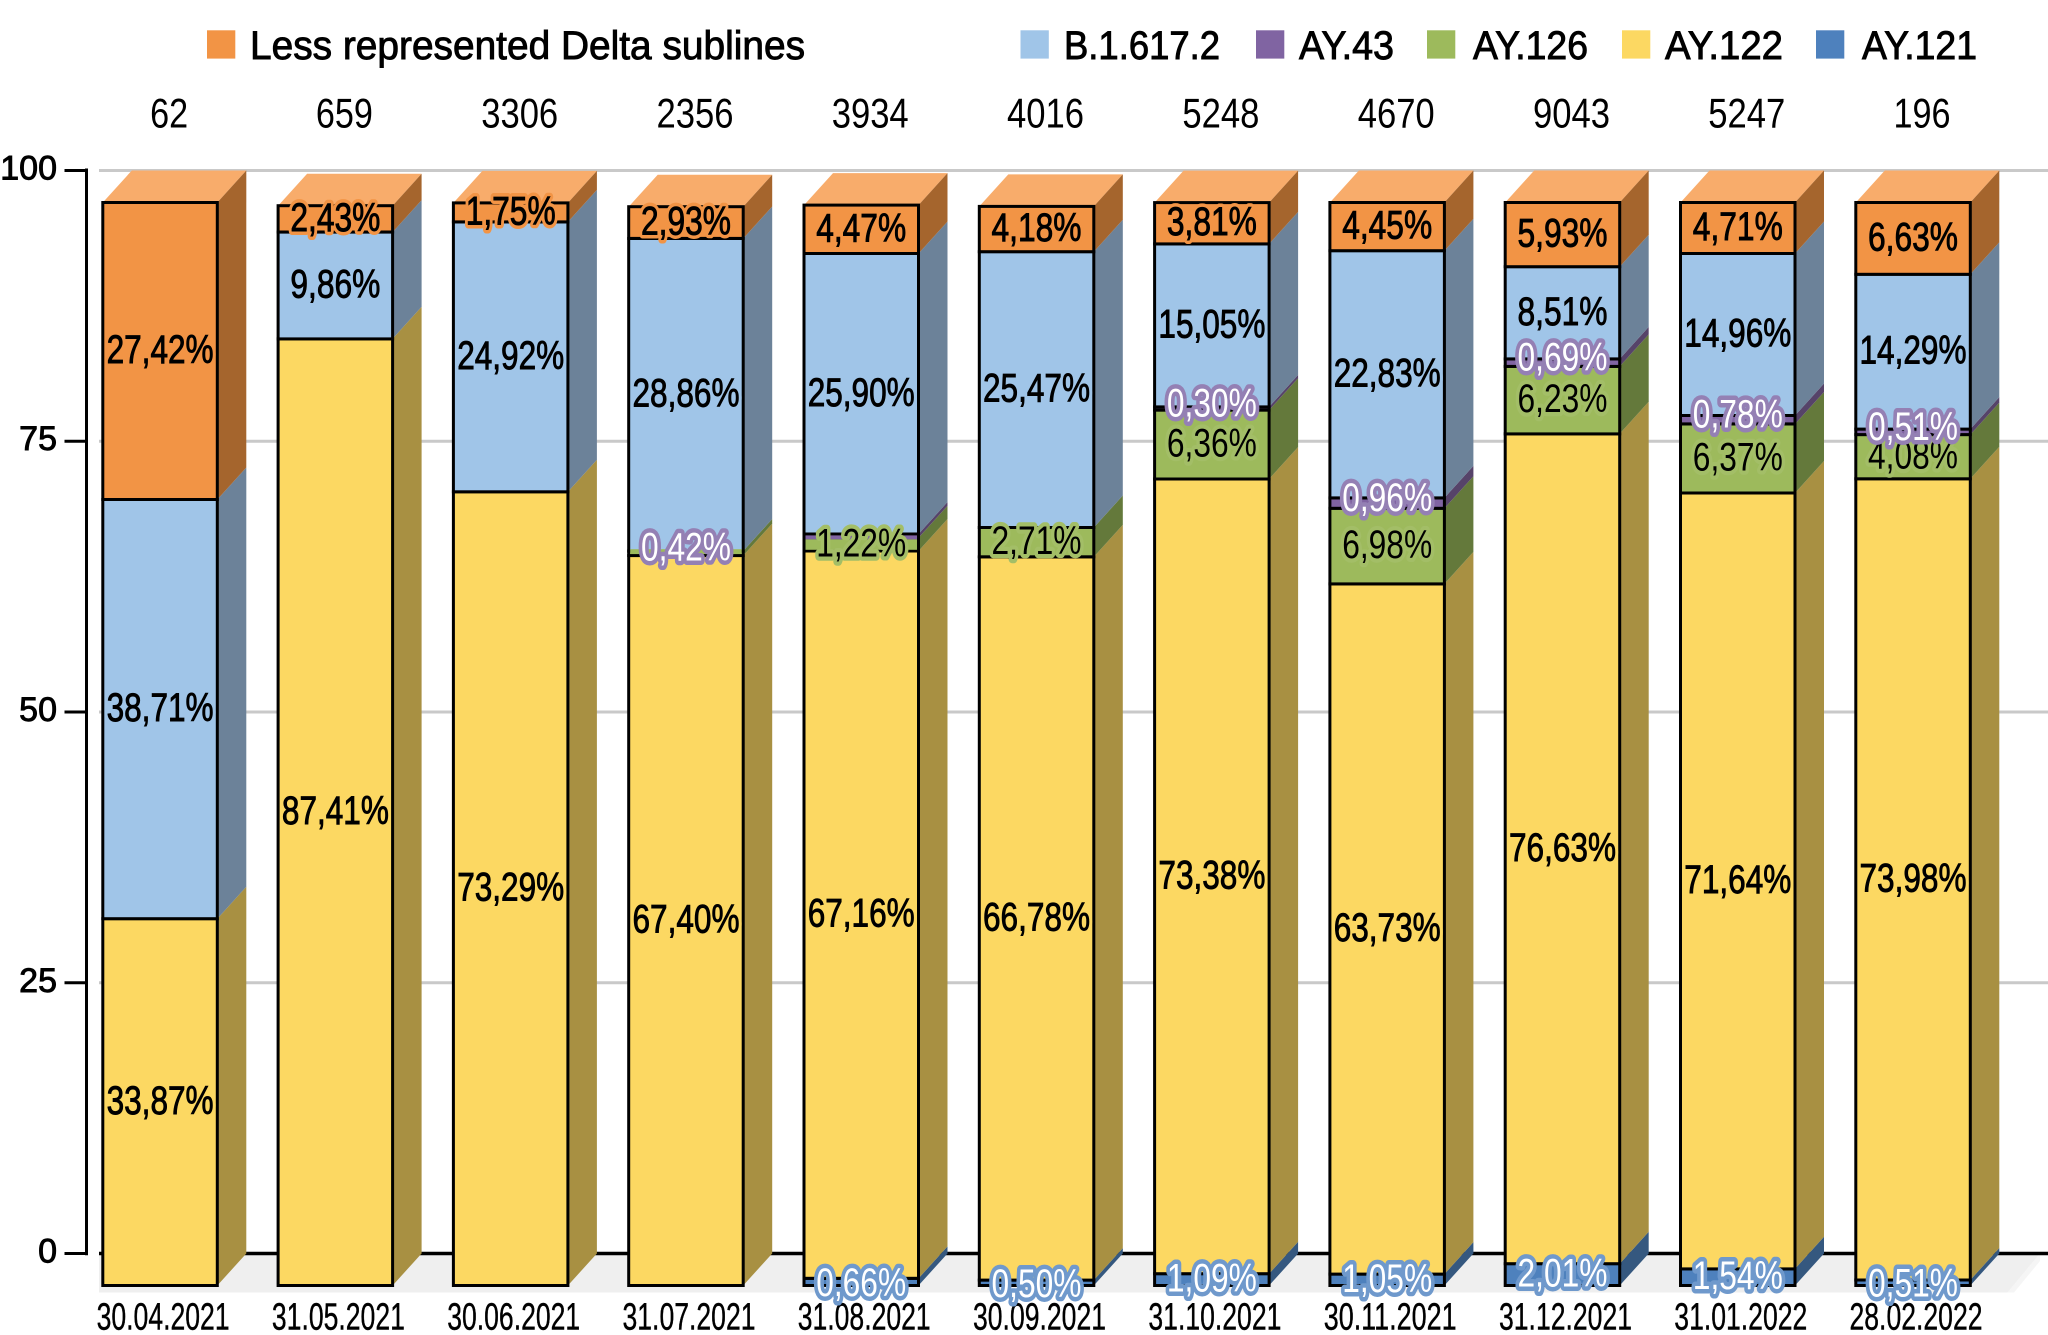  I want to click on svg-text: 196, so click(1922, 112).